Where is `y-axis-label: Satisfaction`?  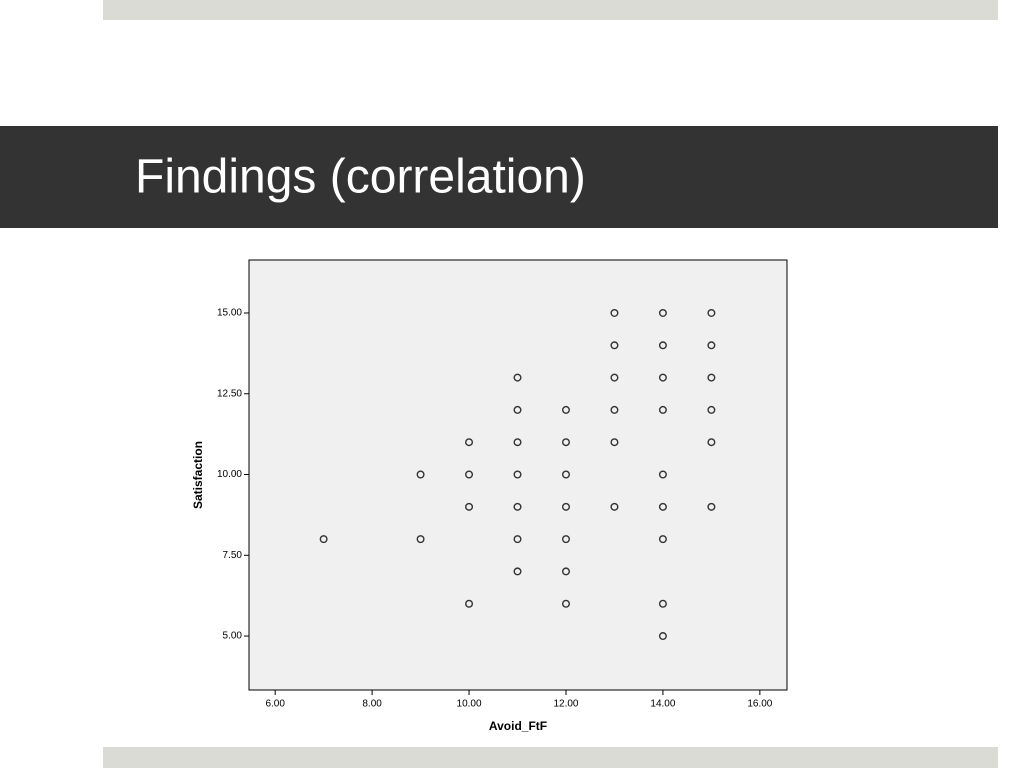 y-axis-label: Satisfaction is located at coordinates (198, 475).